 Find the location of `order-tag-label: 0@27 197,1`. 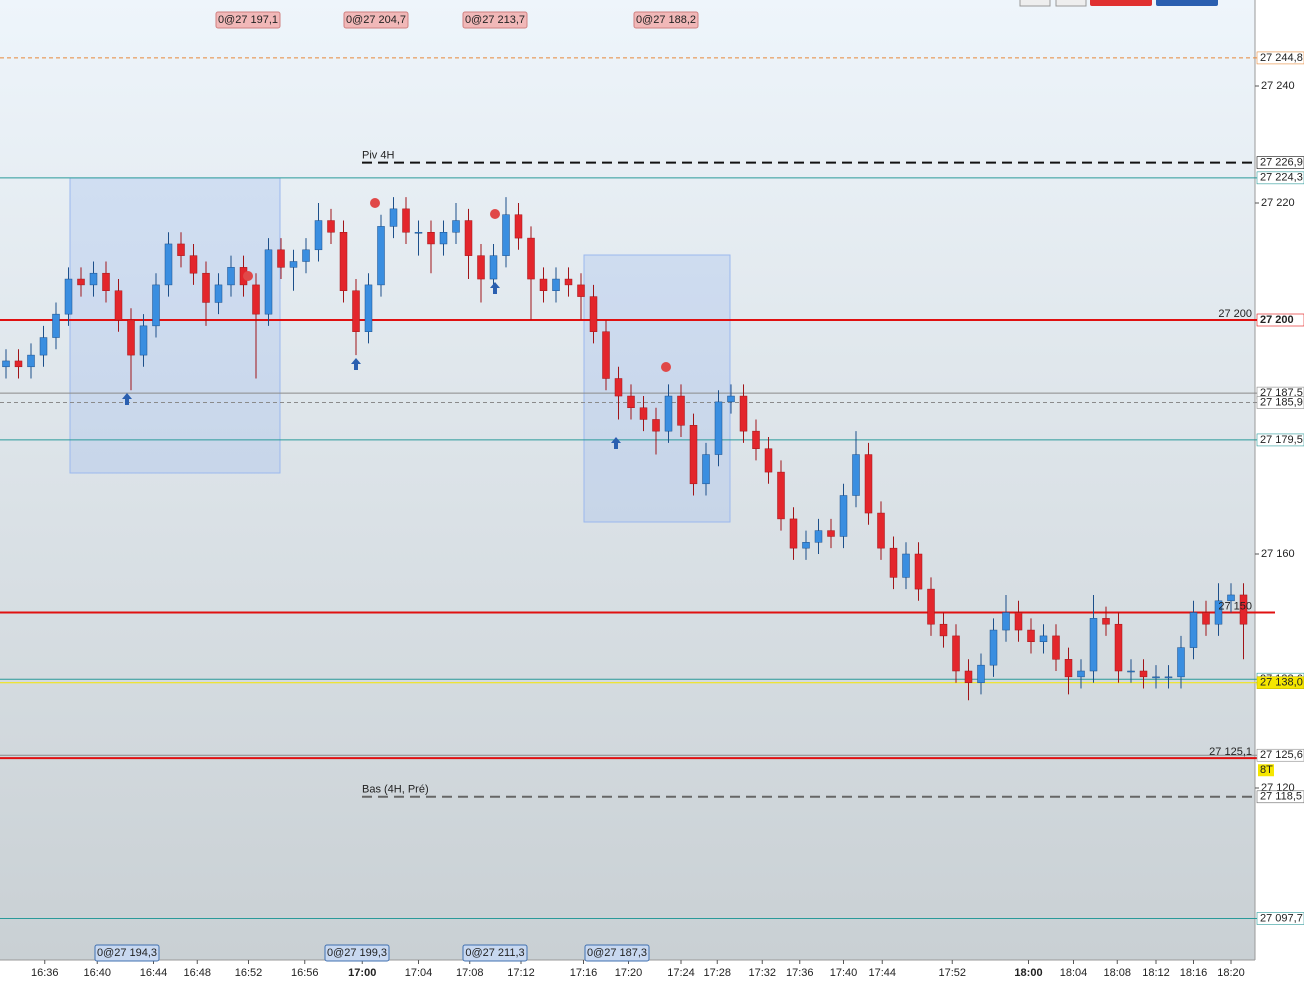

order-tag-label: 0@27 197,1 is located at coordinates (248, 20).